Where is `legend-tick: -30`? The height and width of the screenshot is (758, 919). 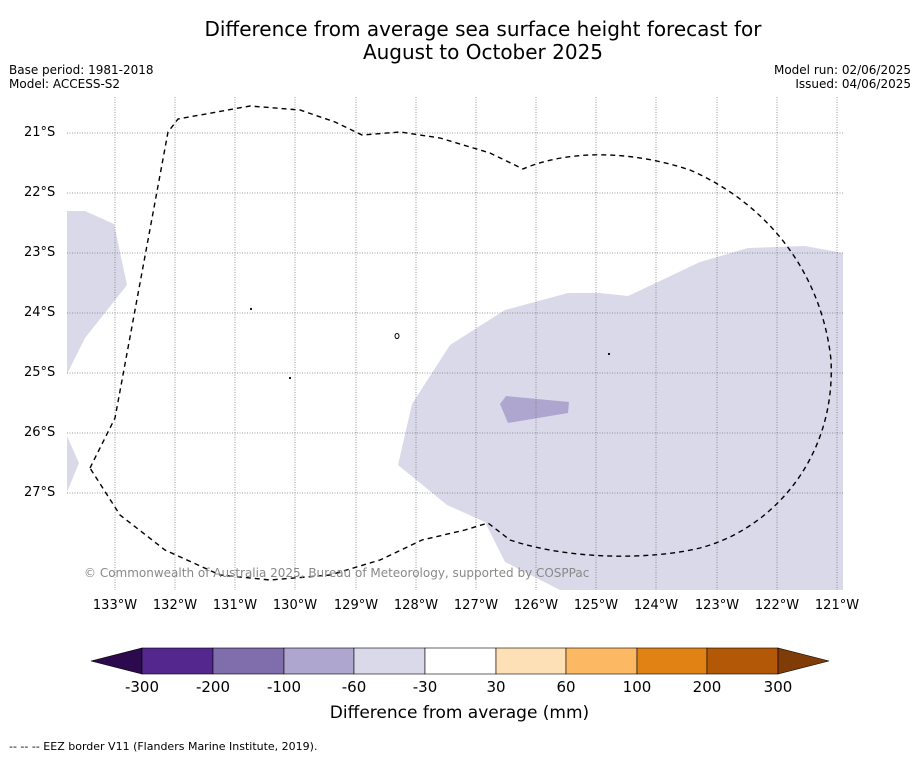 legend-tick: -30 is located at coordinates (425, 687).